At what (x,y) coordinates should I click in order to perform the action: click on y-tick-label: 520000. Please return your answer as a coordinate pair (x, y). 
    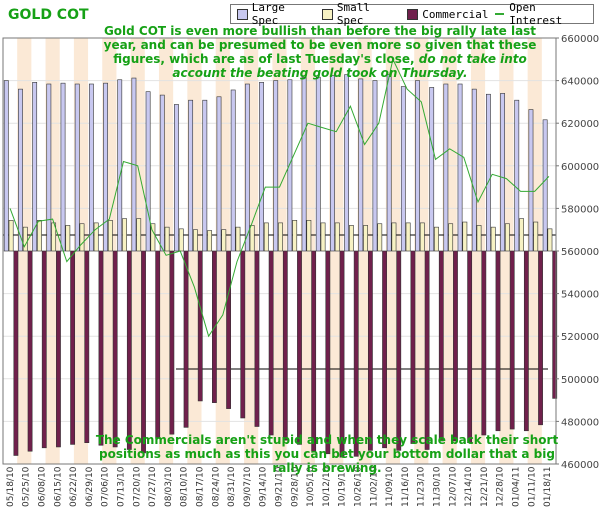
    Looking at the image, I should click on (580, 337).